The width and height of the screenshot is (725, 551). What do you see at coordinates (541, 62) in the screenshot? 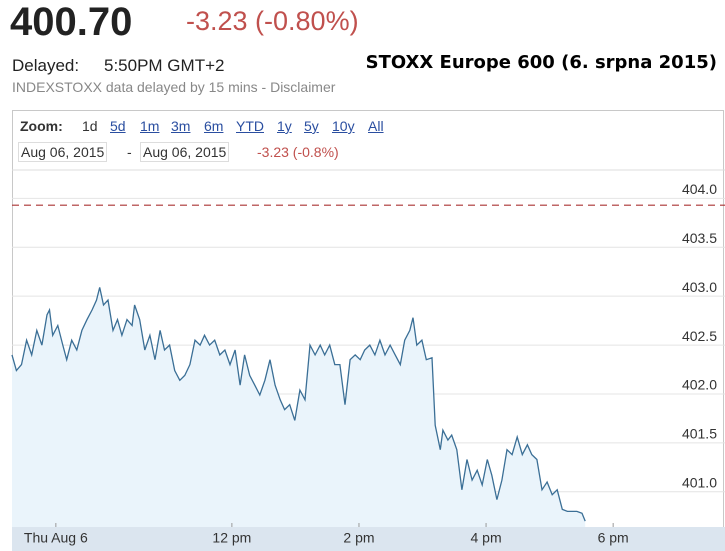
I see `title: STOXX Europe 600 (6. srpna 2015)` at bounding box center [541, 62].